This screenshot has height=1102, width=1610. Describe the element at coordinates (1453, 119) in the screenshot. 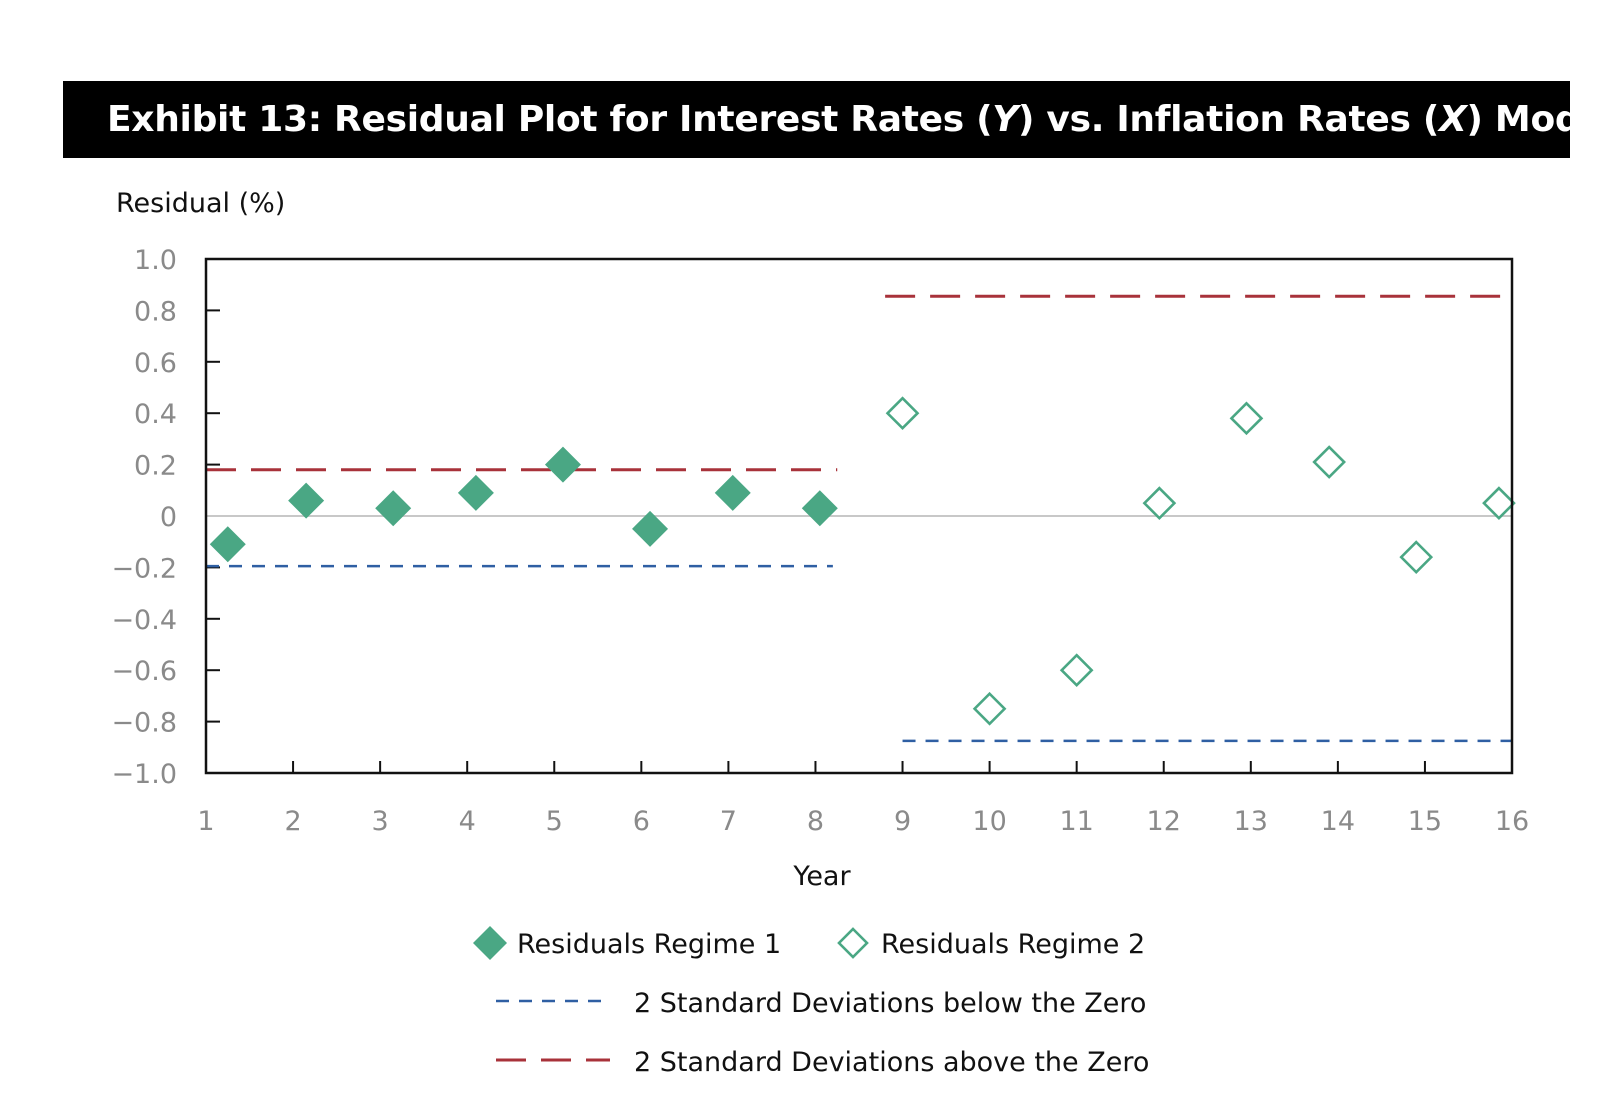

I see `title-x-variable: X` at that location.